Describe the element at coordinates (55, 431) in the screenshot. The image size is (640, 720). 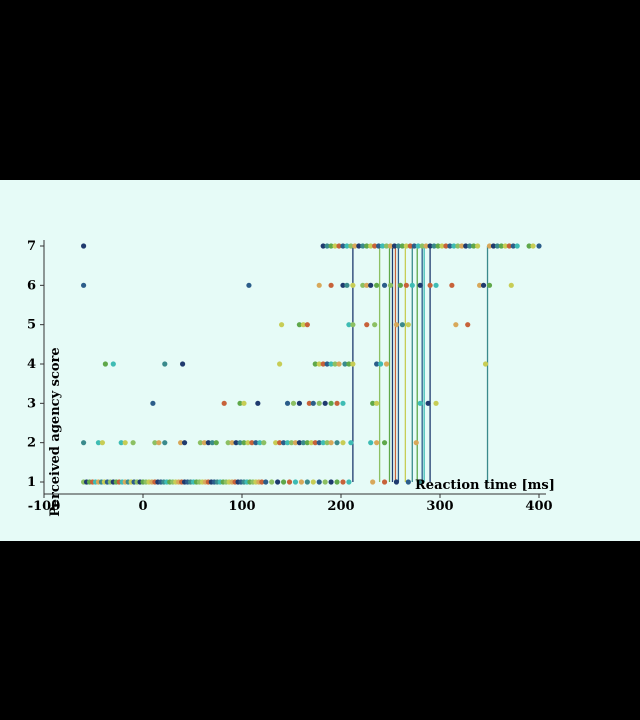
I see `y-axis-label: Perceived agency score` at that location.